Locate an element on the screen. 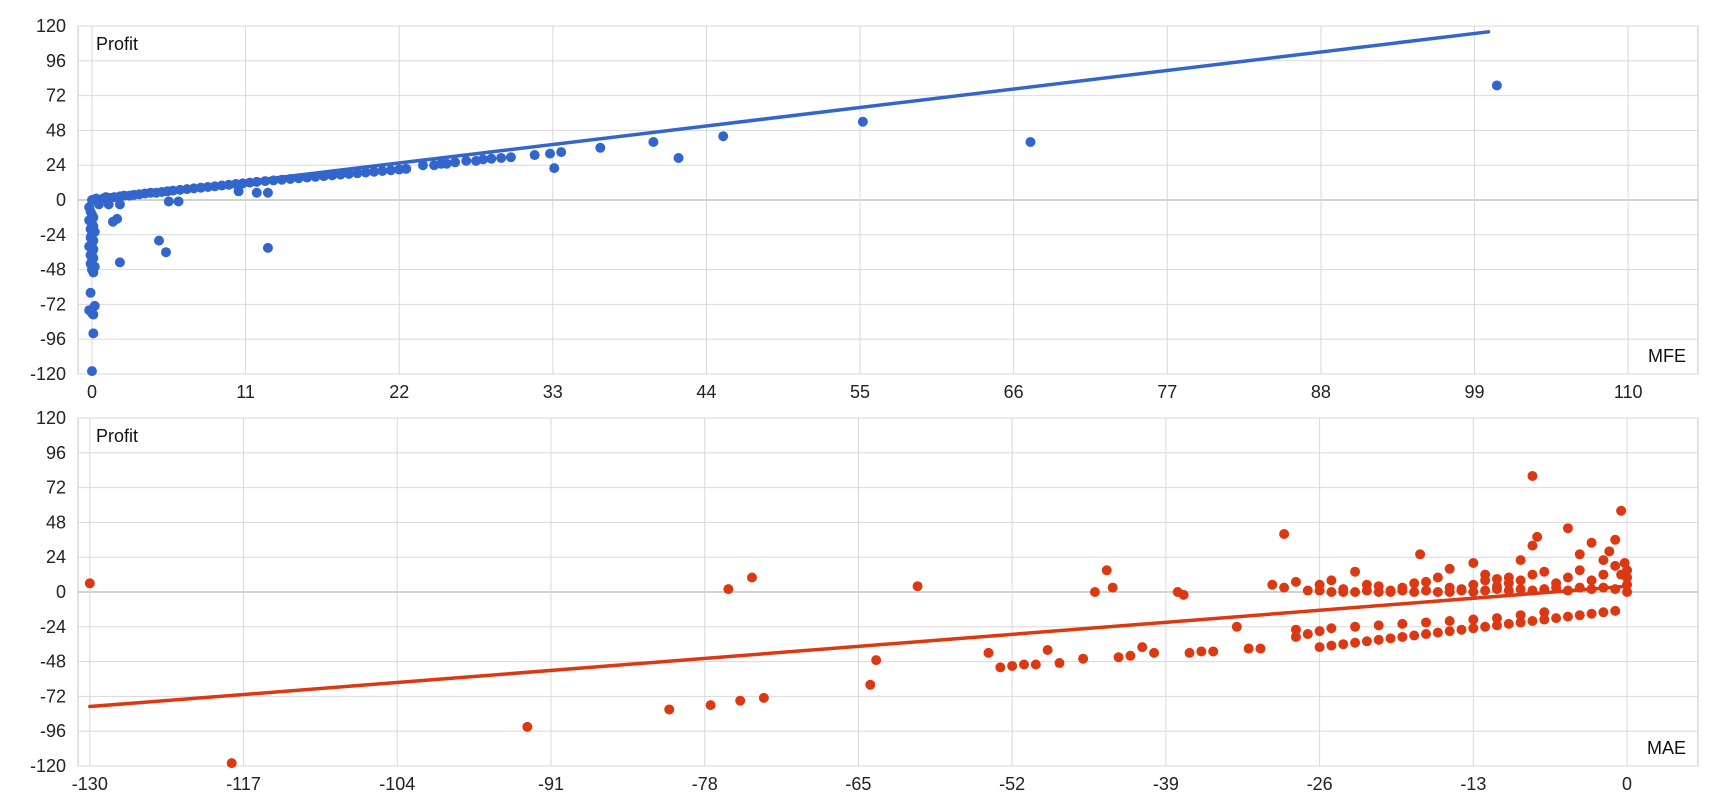 The image size is (1720, 800). x-tick-label: -52 is located at coordinates (1012, 784).